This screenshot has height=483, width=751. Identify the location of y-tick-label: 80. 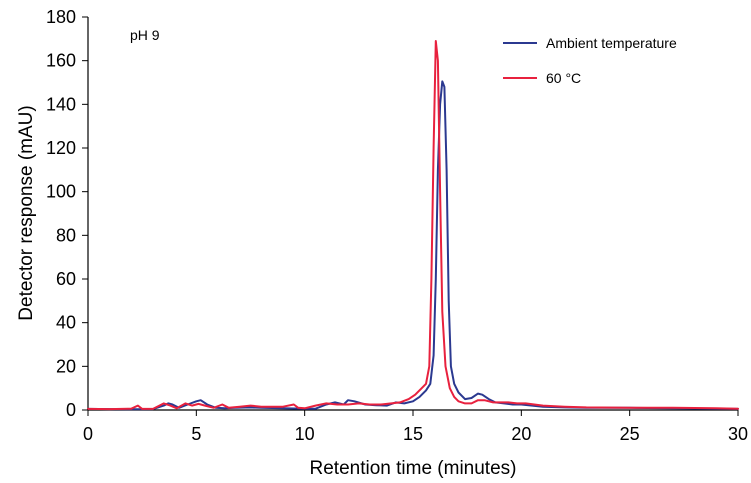
(66, 235).